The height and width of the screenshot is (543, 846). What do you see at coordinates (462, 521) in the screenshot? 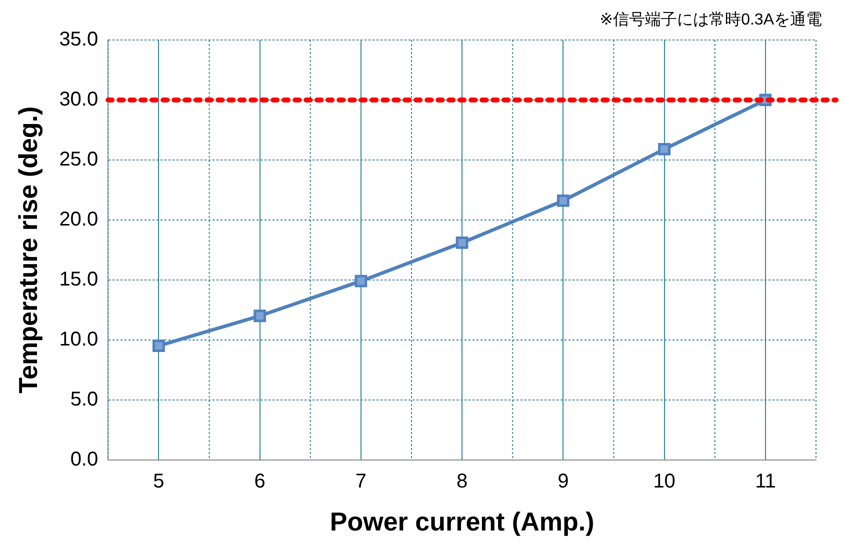
I see `x-axis-title: Power current (Amp.)` at bounding box center [462, 521].